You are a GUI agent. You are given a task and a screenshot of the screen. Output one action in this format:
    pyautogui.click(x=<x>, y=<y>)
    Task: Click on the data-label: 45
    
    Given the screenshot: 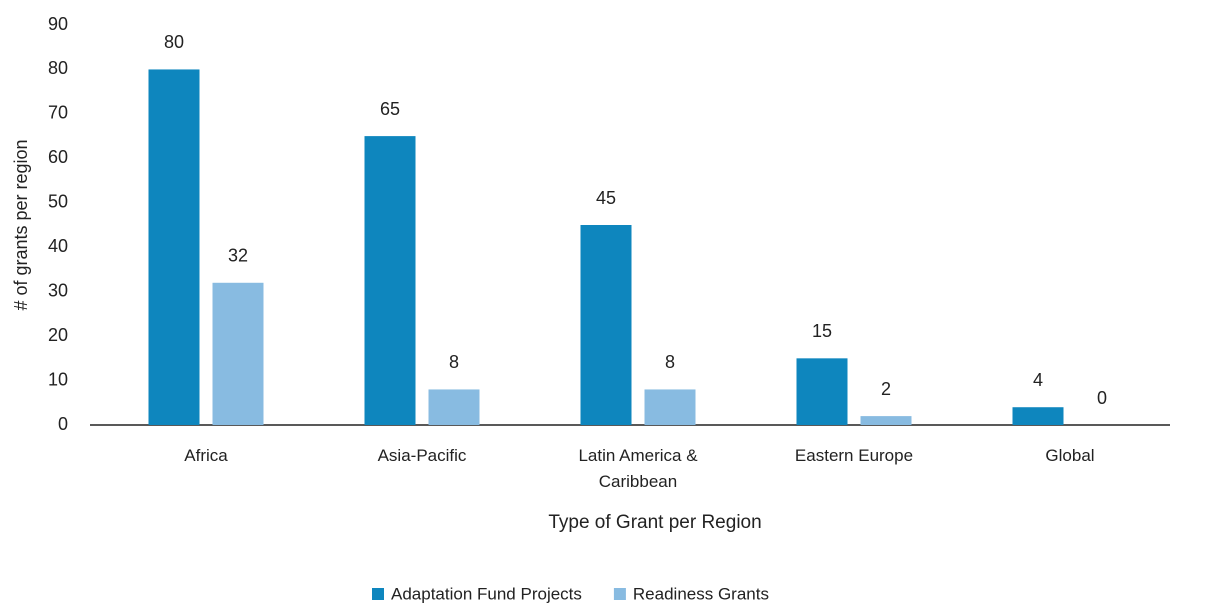 What is the action you would take?
    pyautogui.click(x=606, y=198)
    